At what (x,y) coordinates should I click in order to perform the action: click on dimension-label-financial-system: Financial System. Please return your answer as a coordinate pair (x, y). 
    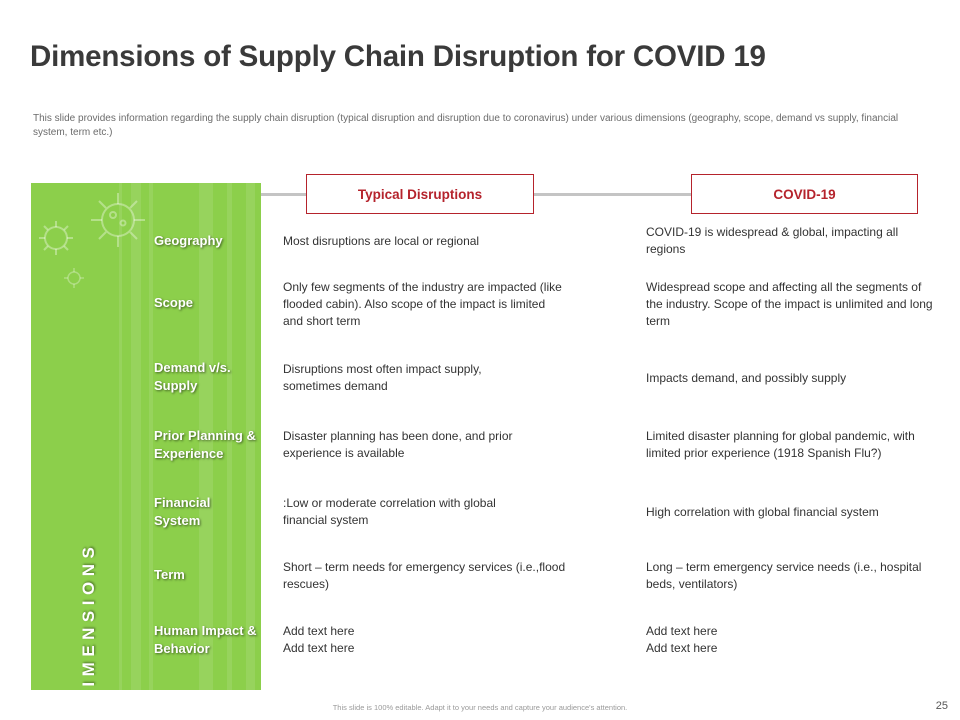
    Looking at the image, I should click on (182, 511).